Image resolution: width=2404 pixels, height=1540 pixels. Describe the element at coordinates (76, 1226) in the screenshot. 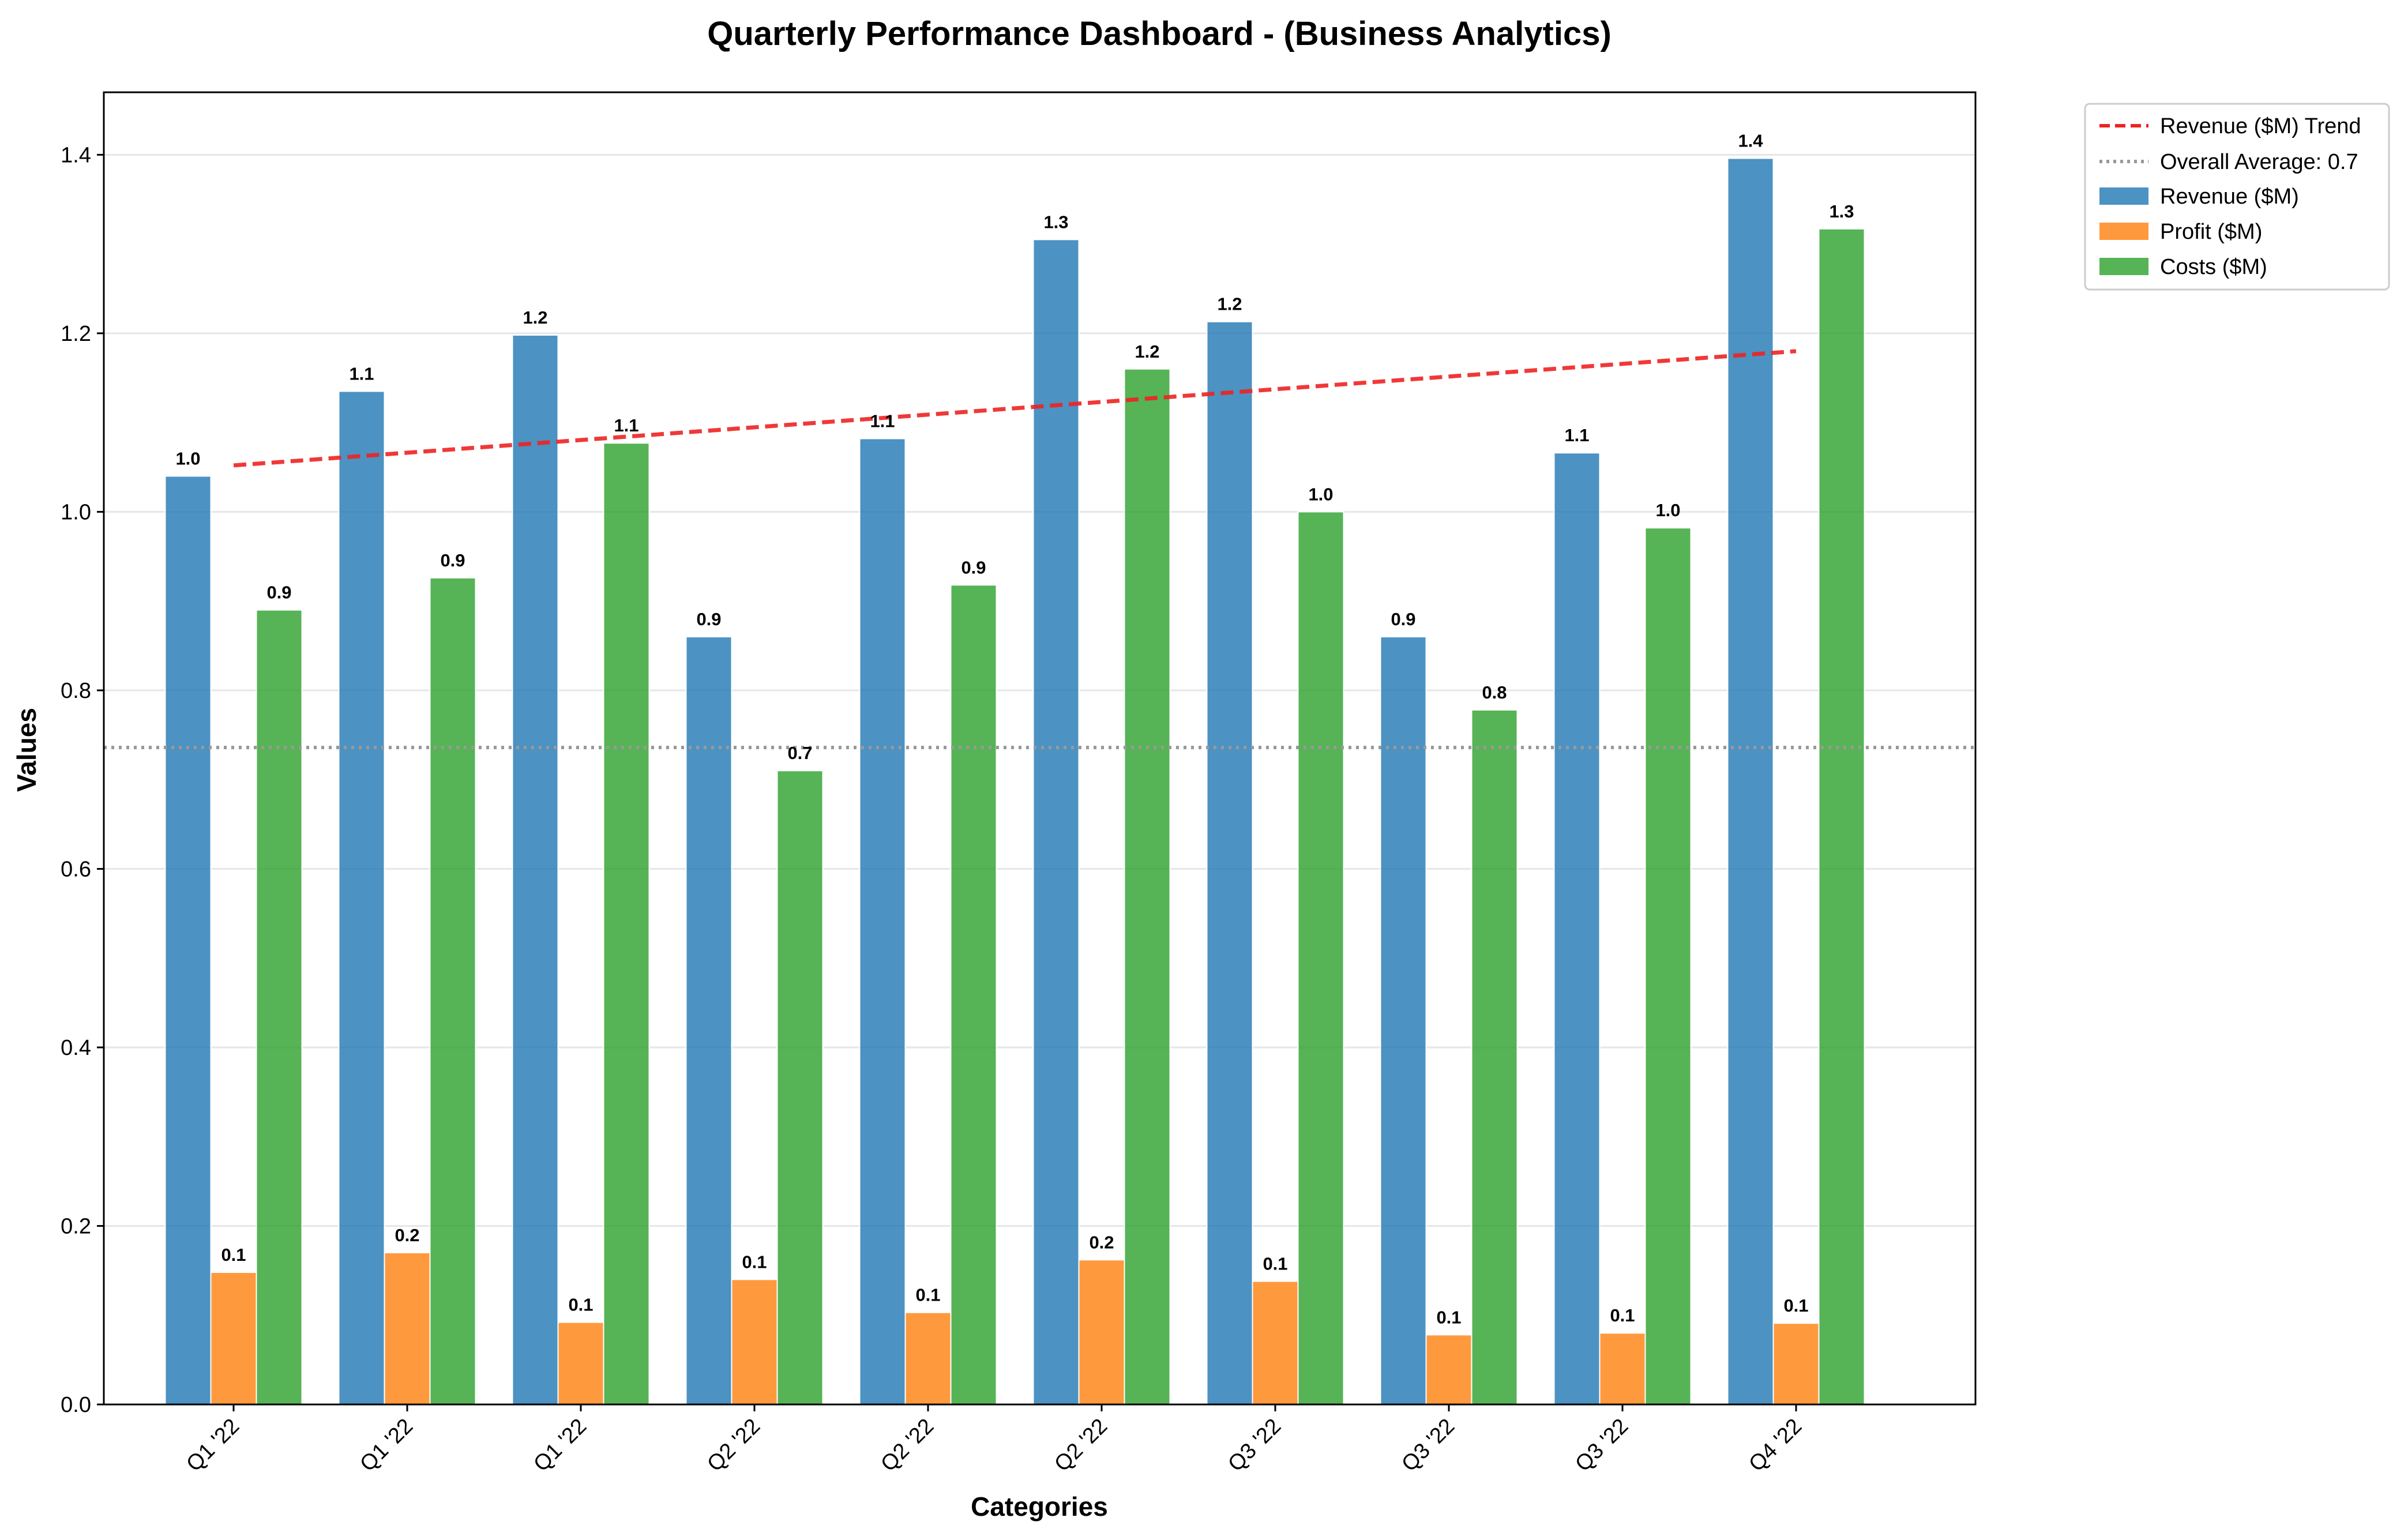

I see `y-tick-label: 0.2` at that location.